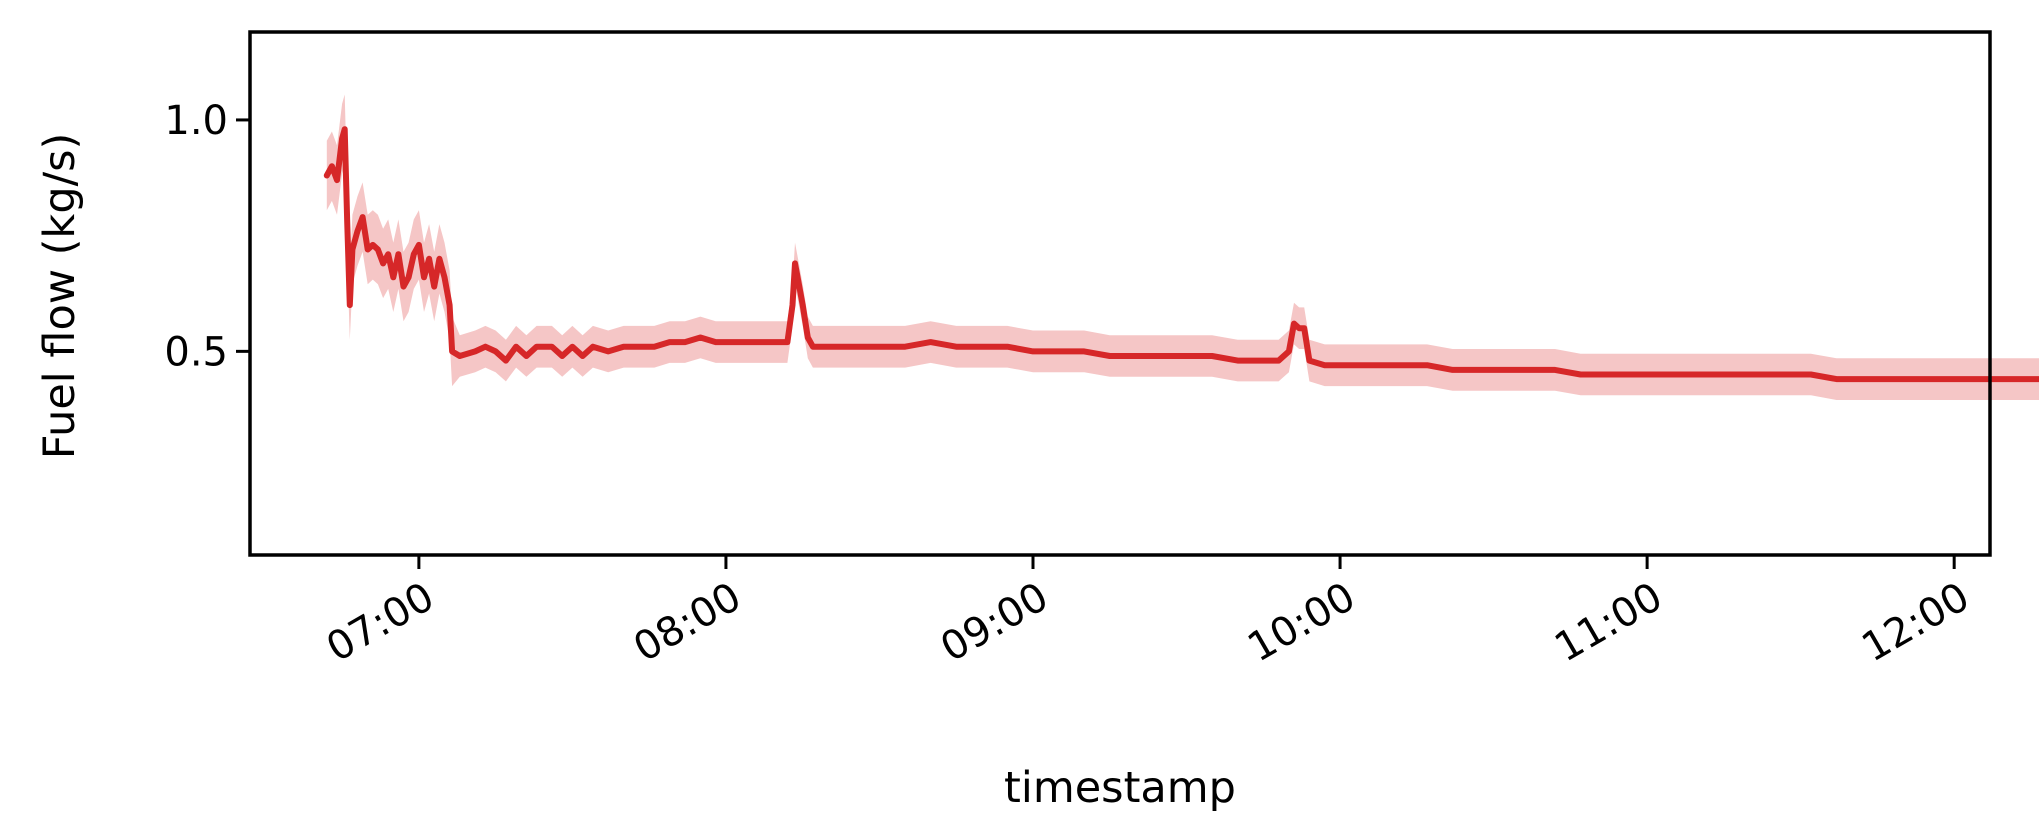 Image resolution: width=2039 pixels, height=816 pixels. I want to click on y-axis-label: Fuel flow (kg/s), so click(60, 296).